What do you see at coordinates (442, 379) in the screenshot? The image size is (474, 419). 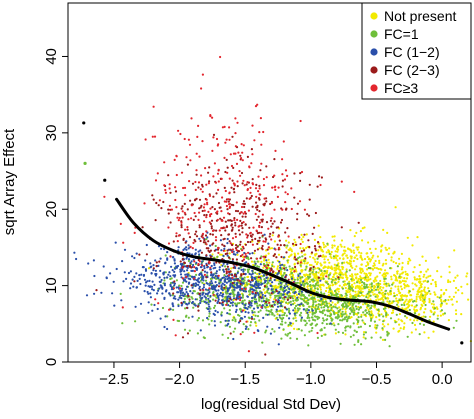 I see `x-tick-label: 0.0` at bounding box center [442, 379].